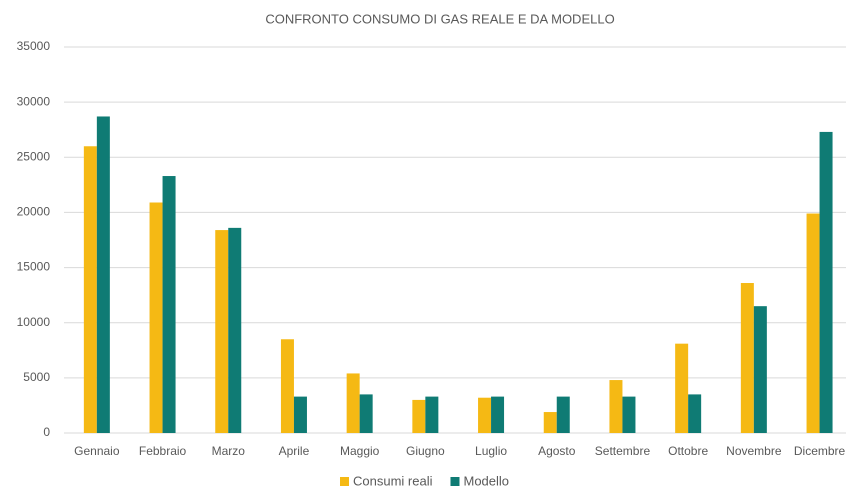 The width and height of the screenshot is (846, 490). What do you see at coordinates (486, 480) in the screenshot?
I see `legend-label: Modello` at bounding box center [486, 480].